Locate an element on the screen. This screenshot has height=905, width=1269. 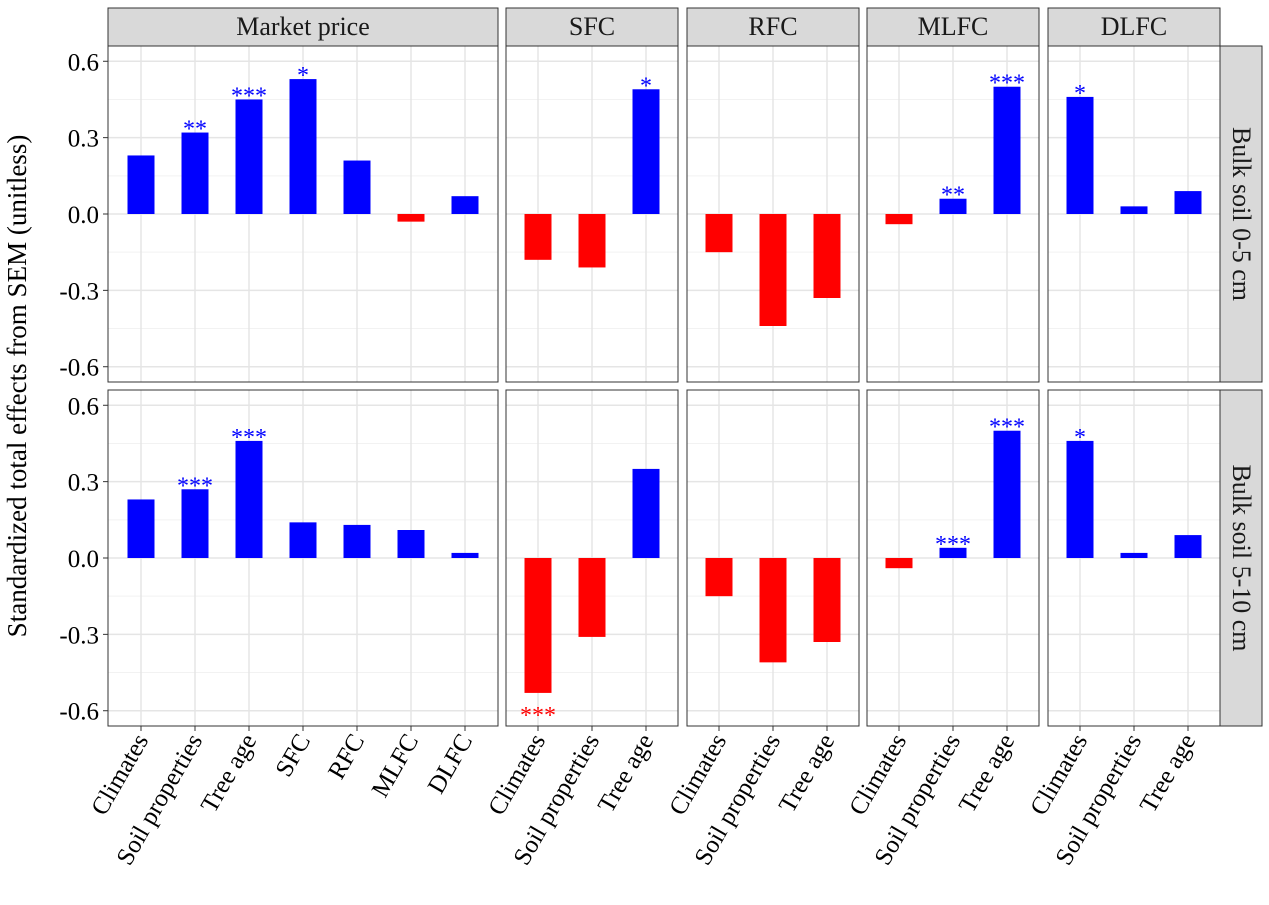
facet-strip-label: Bulk soil 5-10 cm is located at coordinates (1241, 557).